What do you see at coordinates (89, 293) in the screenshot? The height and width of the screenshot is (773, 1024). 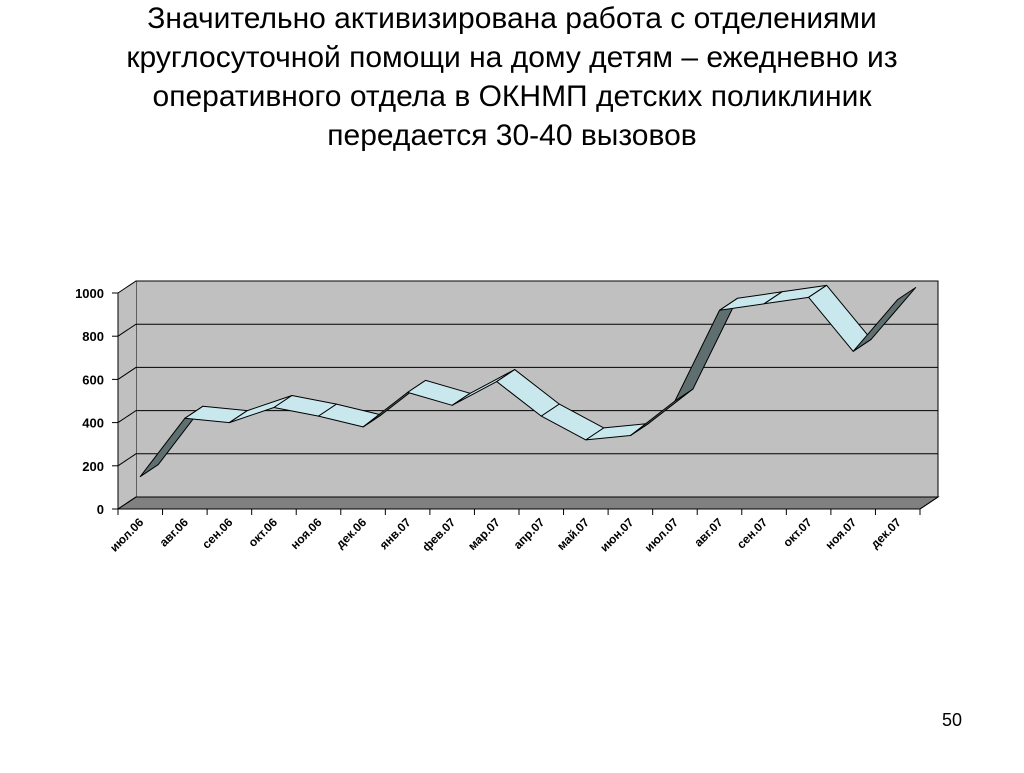 I see `y-tick-label: 1000` at bounding box center [89, 293].